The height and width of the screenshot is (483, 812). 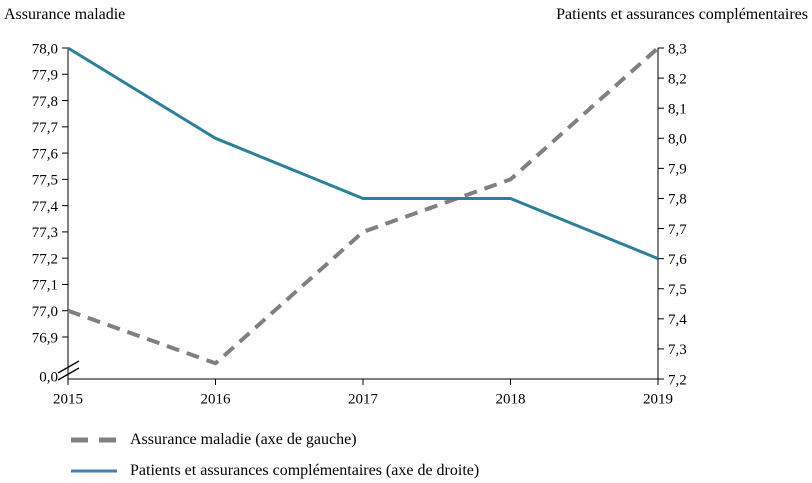 What do you see at coordinates (677, 230) in the screenshot?
I see `right-axis-tick-label: 7,7` at bounding box center [677, 230].